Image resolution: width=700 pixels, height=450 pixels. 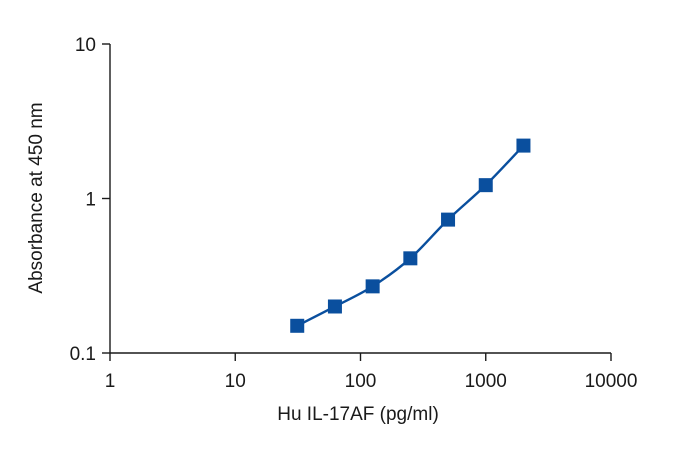 I want to click on x-tick-label: 10, so click(x=235, y=381).